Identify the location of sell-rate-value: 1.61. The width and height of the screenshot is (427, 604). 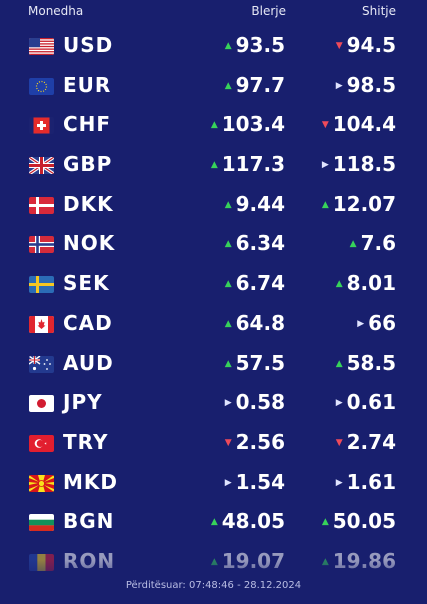
(371, 481).